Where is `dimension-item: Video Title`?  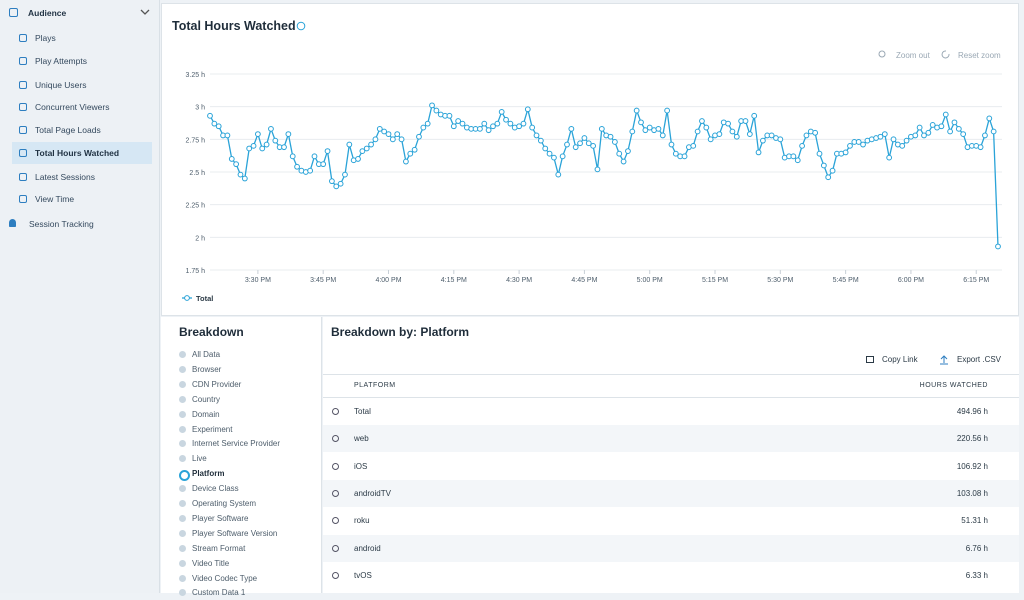 dimension-item: Video Title is located at coordinates (203, 564).